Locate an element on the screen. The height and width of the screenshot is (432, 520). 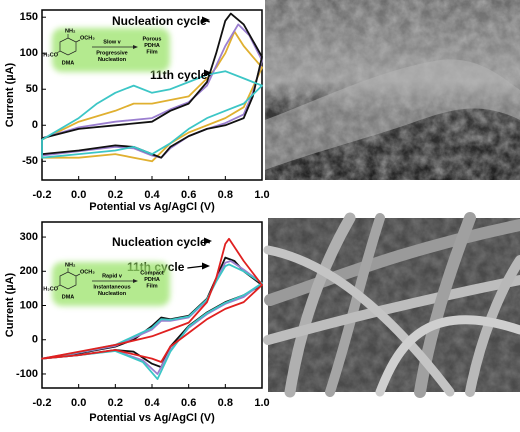
inset-label: Slow v is located at coordinates (112, 42).